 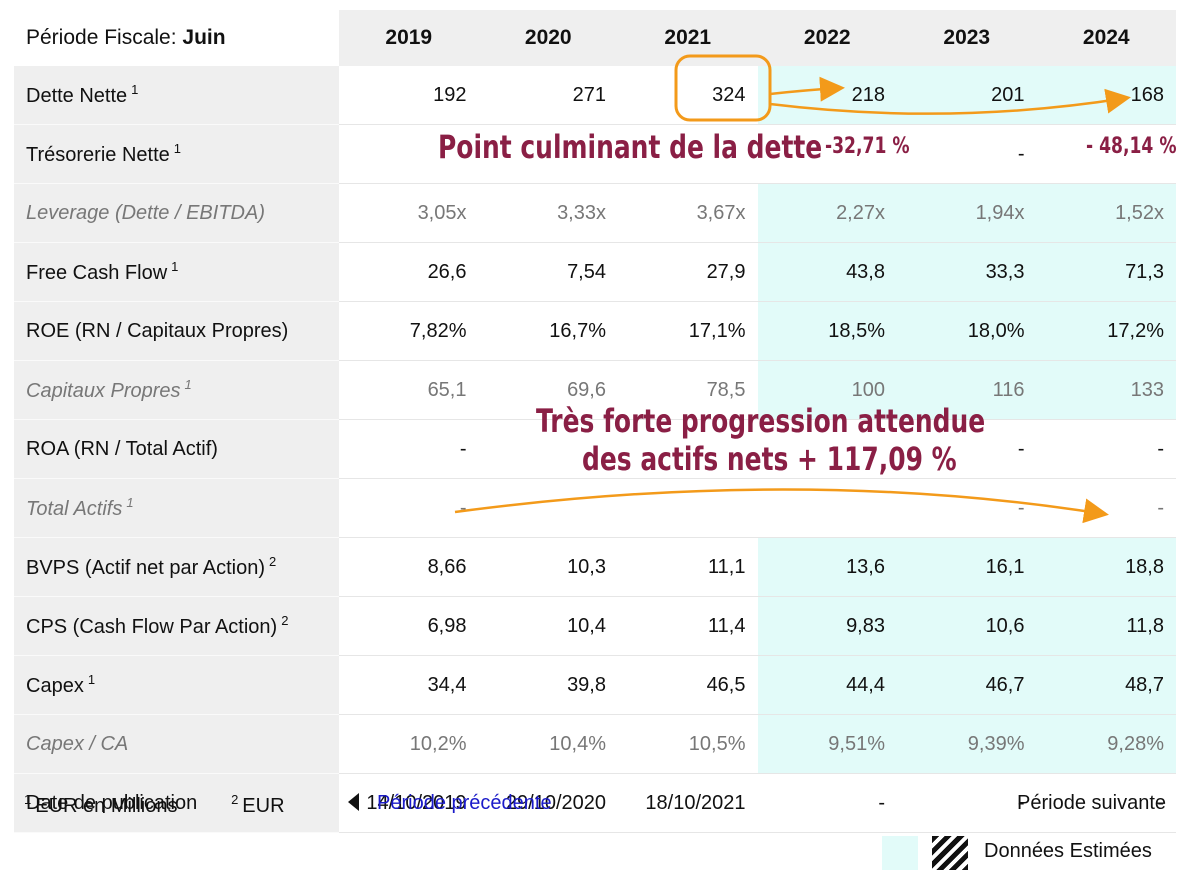 What do you see at coordinates (967, 331) in the screenshot?
I see `table-cell: 18,0%` at bounding box center [967, 331].